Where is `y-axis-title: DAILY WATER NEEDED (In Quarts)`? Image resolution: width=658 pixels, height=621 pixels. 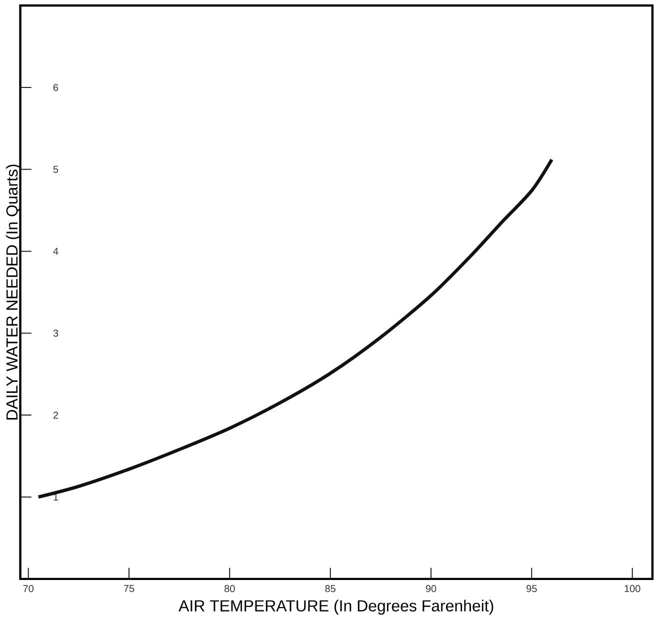 y-axis-title: DAILY WATER NEEDED (In Quarts) is located at coordinates (13, 292).